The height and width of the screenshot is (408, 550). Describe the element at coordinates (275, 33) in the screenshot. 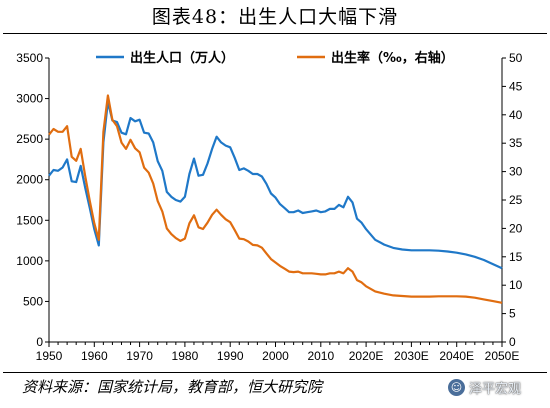

I see `title-rule` at that location.